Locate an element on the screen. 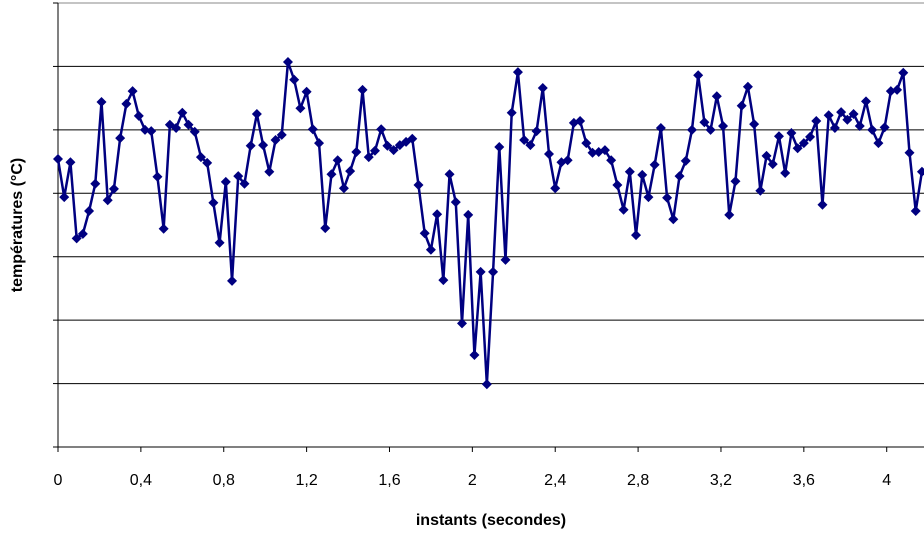 This screenshot has width=924, height=536. x-tick-label: 4 is located at coordinates (886, 480).